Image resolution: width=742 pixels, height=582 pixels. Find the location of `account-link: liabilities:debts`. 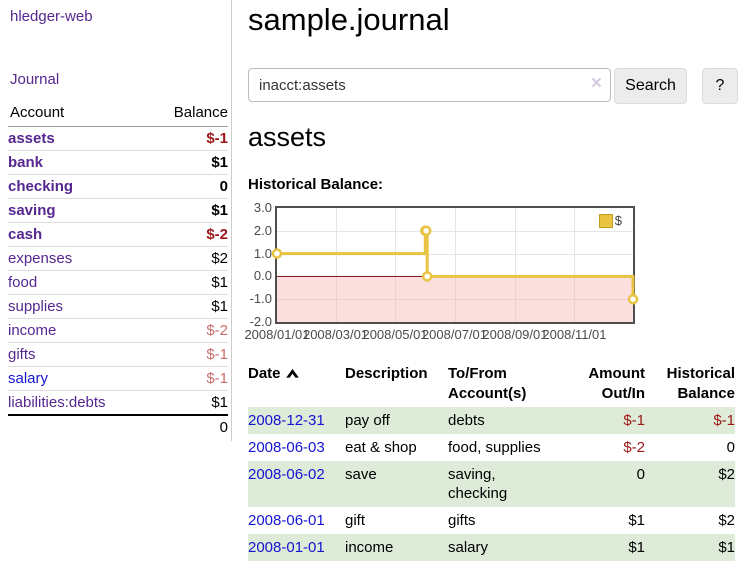

account-link: liabilities:debts is located at coordinates (57, 402).